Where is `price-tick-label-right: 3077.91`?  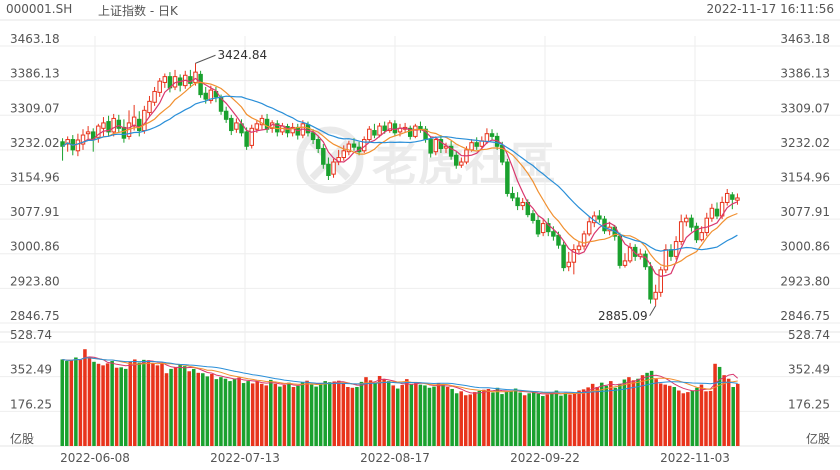
price-tick-label-right: 3077.91 is located at coordinates (805, 212).